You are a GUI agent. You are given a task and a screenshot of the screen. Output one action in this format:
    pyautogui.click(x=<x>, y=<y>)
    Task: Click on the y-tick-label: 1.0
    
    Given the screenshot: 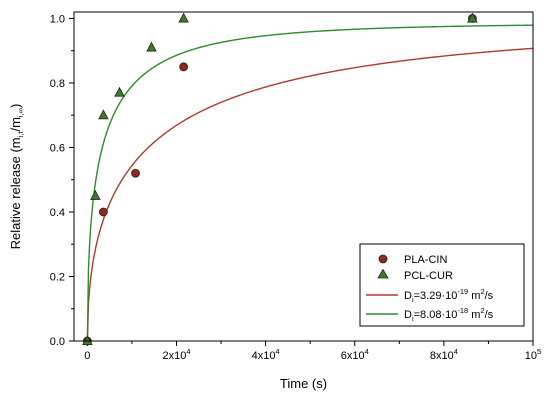 What is the action you would take?
    pyautogui.click(x=57, y=19)
    